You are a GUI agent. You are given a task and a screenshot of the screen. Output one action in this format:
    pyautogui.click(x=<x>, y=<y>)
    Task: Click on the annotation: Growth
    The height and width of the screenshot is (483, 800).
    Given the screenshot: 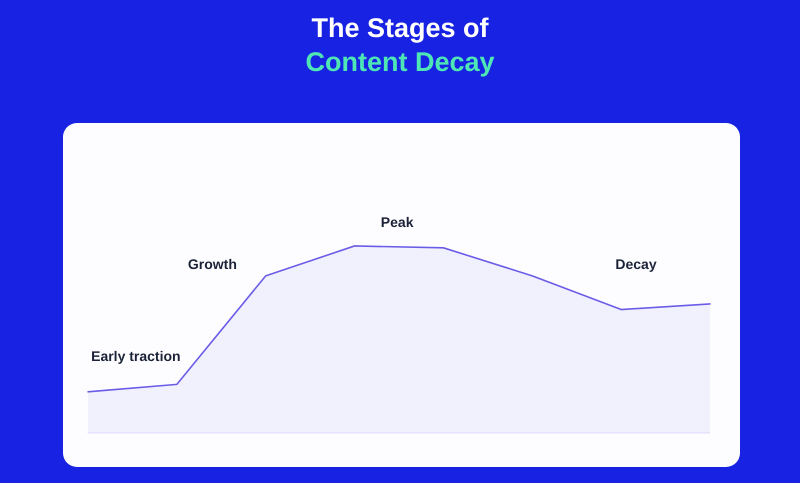 What is the action you would take?
    pyautogui.click(x=212, y=264)
    